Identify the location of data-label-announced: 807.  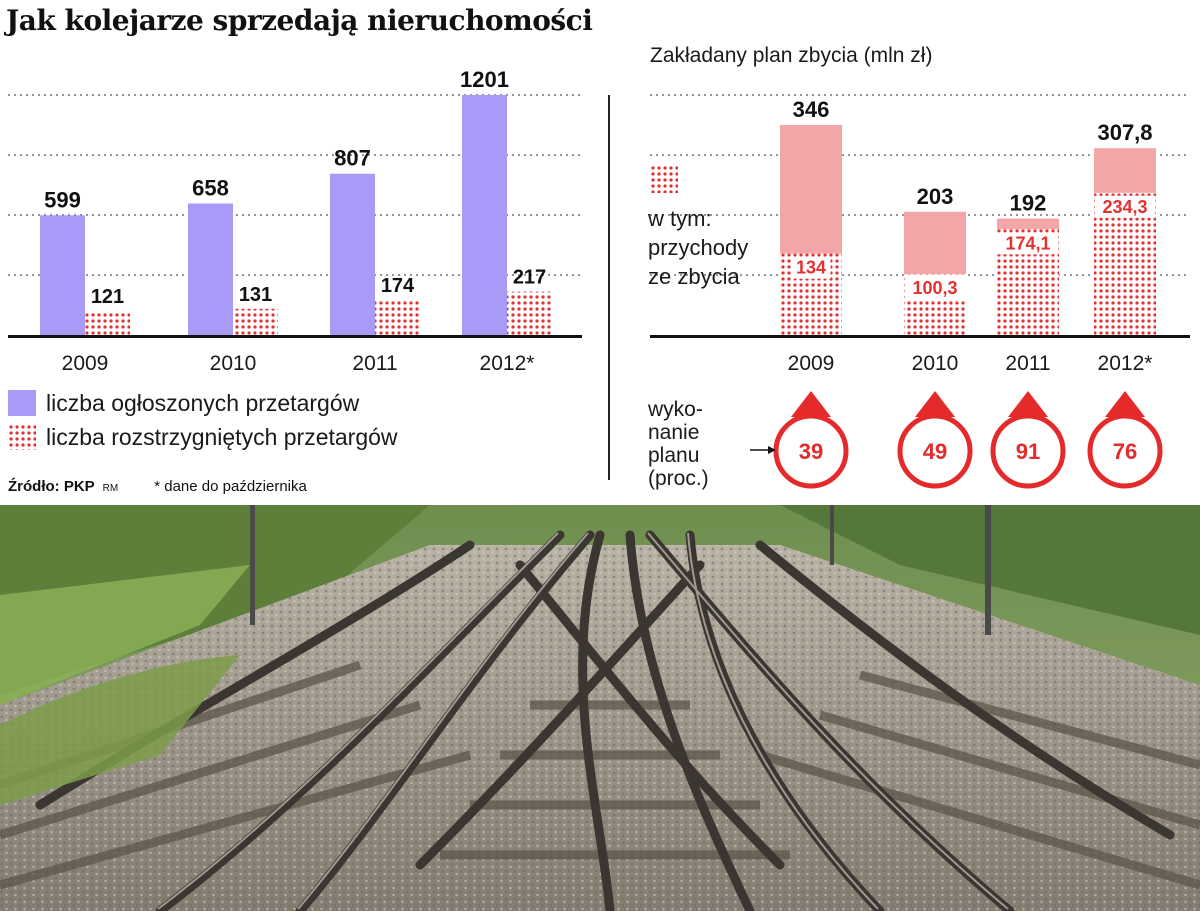
(352, 158).